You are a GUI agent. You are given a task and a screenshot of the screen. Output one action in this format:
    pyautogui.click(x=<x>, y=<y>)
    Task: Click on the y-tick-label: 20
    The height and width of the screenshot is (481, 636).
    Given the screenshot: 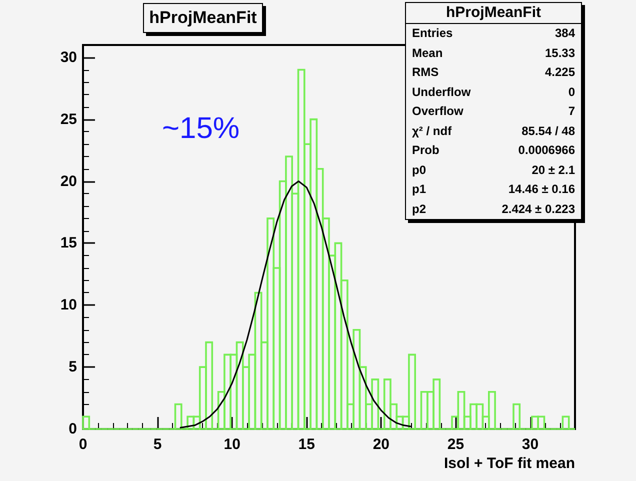 What is the action you would take?
    pyautogui.click(x=68, y=181)
    